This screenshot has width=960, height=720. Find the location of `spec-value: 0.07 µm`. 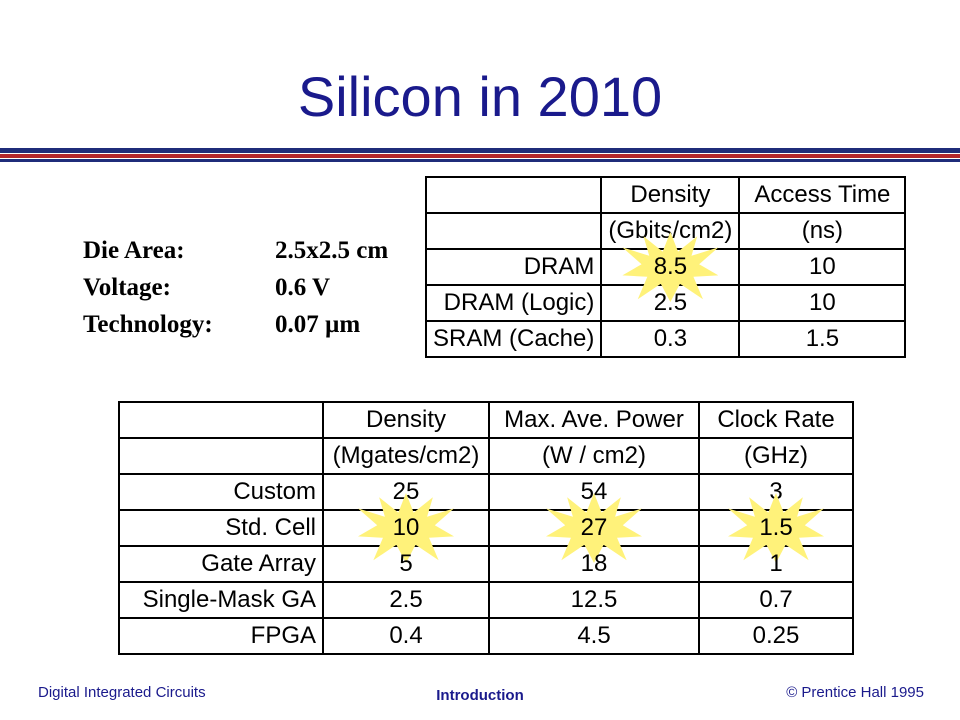

spec-value: 0.07 µm is located at coordinates (318, 324).